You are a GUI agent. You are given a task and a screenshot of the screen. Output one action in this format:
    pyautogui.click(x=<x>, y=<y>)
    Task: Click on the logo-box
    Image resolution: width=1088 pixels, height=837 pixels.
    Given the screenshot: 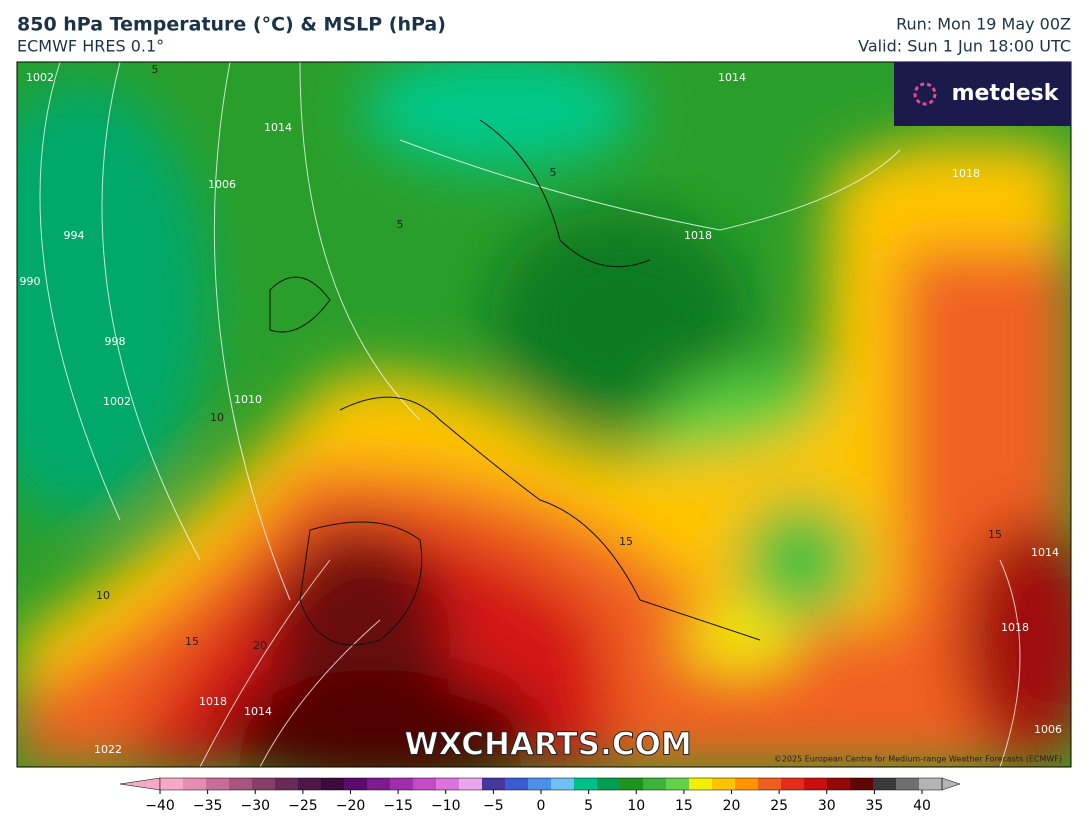 What is the action you would take?
    pyautogui.click(x=982, y=94)
    